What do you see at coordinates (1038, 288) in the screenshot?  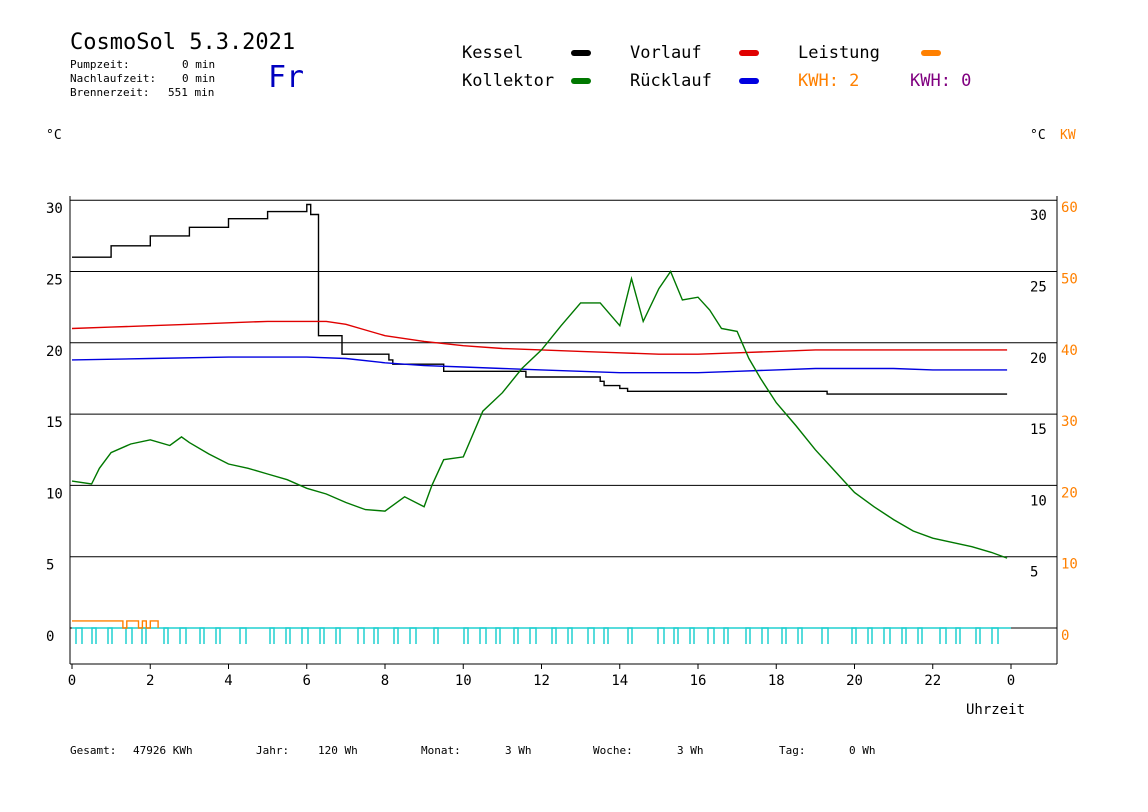 I see `y-tick-right: 25` at bounding box center [1038, 288].